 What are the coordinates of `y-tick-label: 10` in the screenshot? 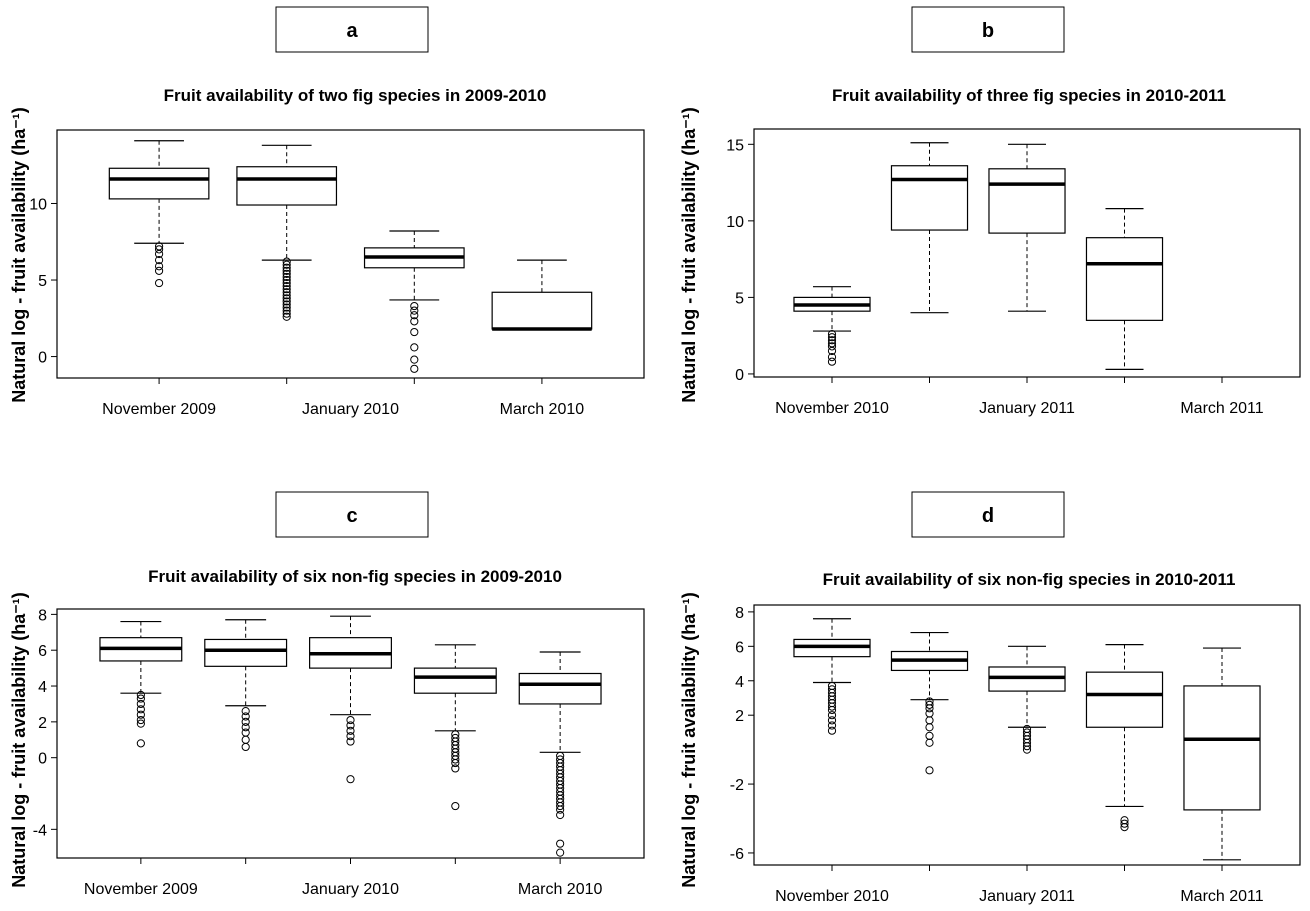 It's located at (735, 222).